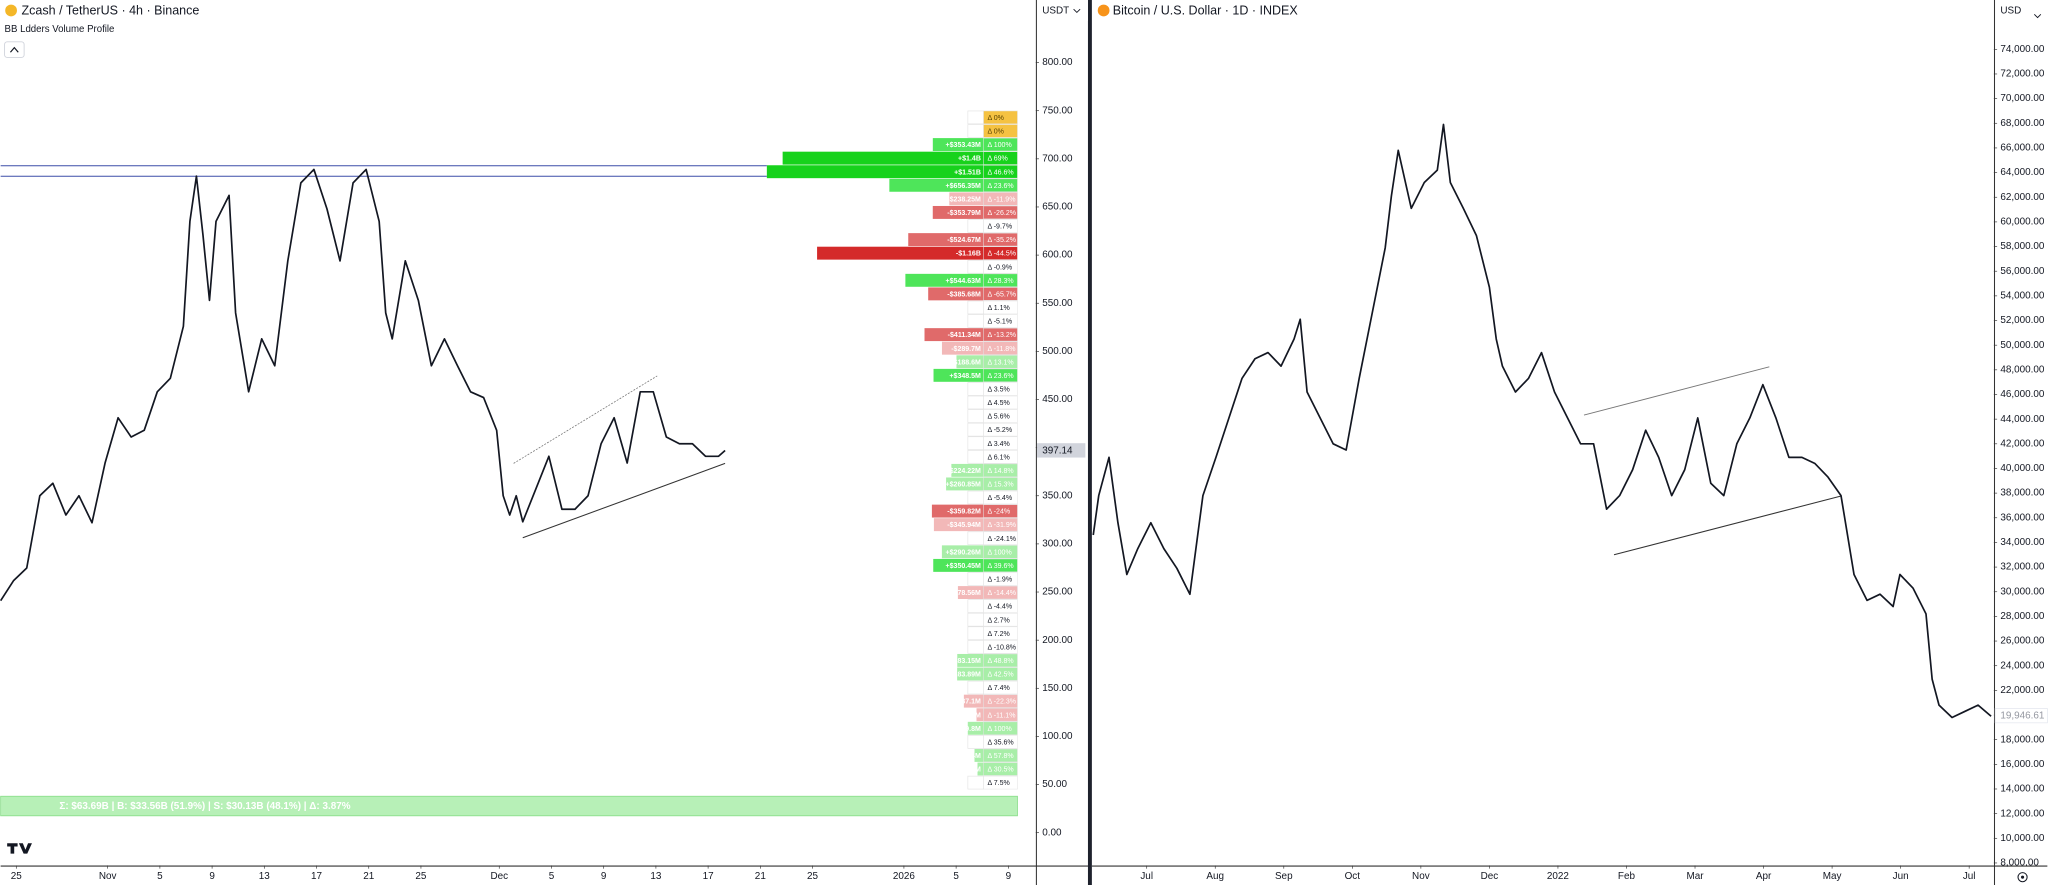 The width and height of the screenshot is (2048, 885). Describe the element at coordinates (965, 756) in the screenshot. I see `volume-label: +$62.94M` at that location.